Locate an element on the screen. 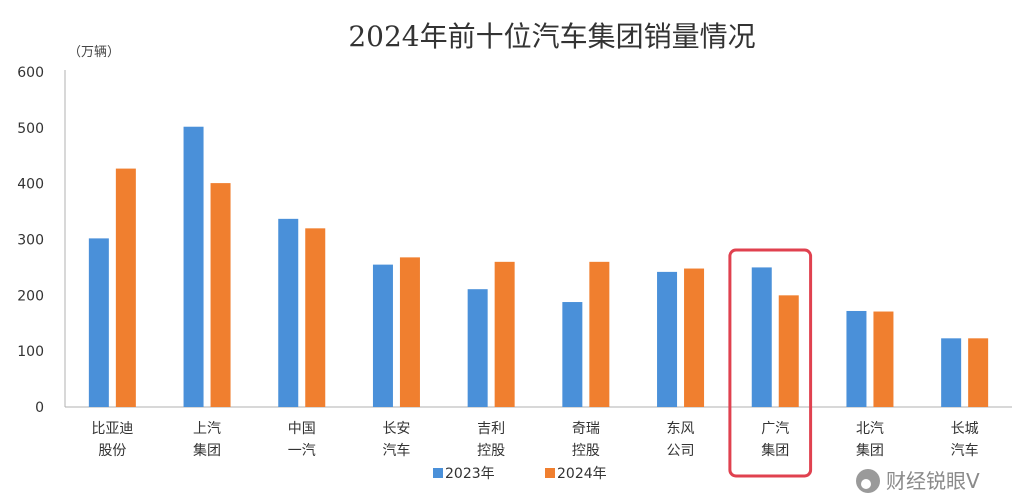 The image size is (1024, 504). x-tick-label: 公司 is located at coordinates (681, 451).